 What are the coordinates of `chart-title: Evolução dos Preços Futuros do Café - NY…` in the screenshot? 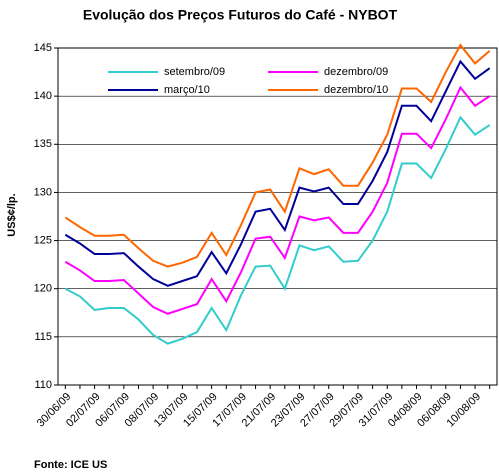 It's located at (240, 15).